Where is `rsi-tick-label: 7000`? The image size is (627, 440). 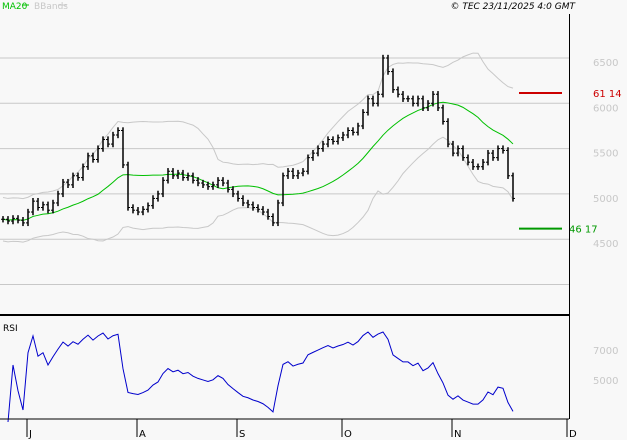
rsi-tick-label: 7000 is located at coordinates (605, 351).